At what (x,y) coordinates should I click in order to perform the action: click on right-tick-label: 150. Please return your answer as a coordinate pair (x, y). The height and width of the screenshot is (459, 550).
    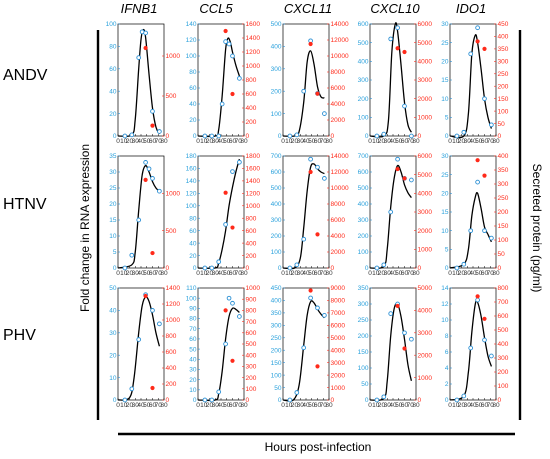
    Looking at the image, I should click on (503, 226).